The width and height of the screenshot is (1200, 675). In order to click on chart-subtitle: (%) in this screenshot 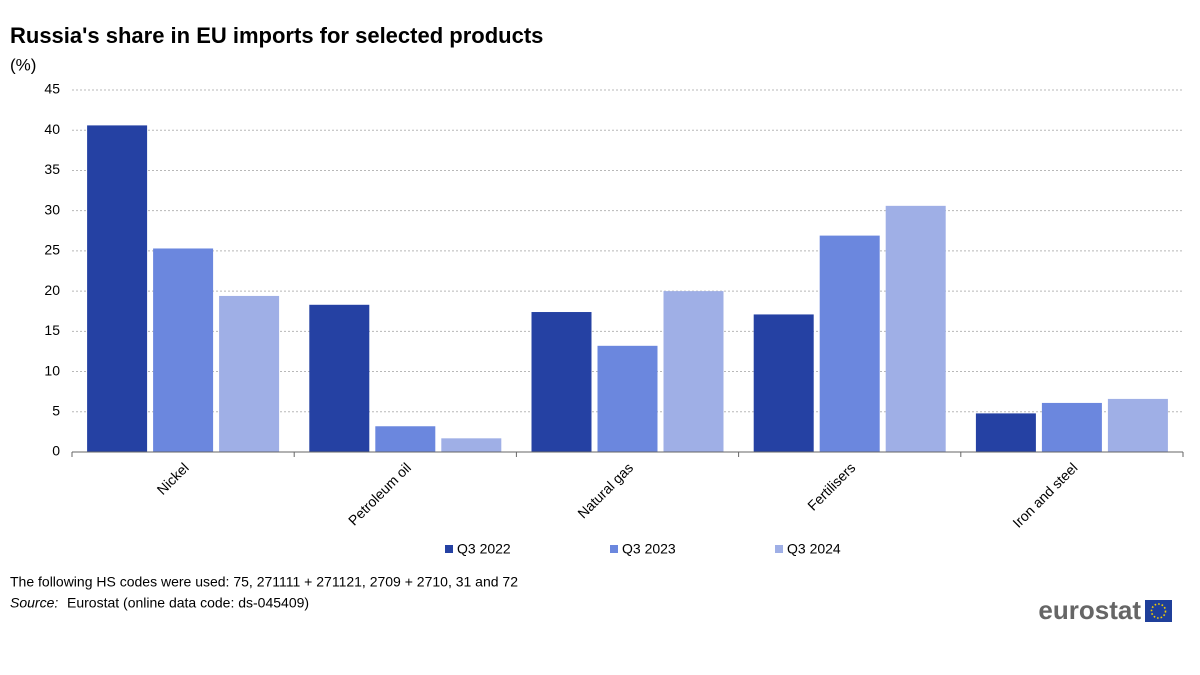, I will do `click(23, 64)`.